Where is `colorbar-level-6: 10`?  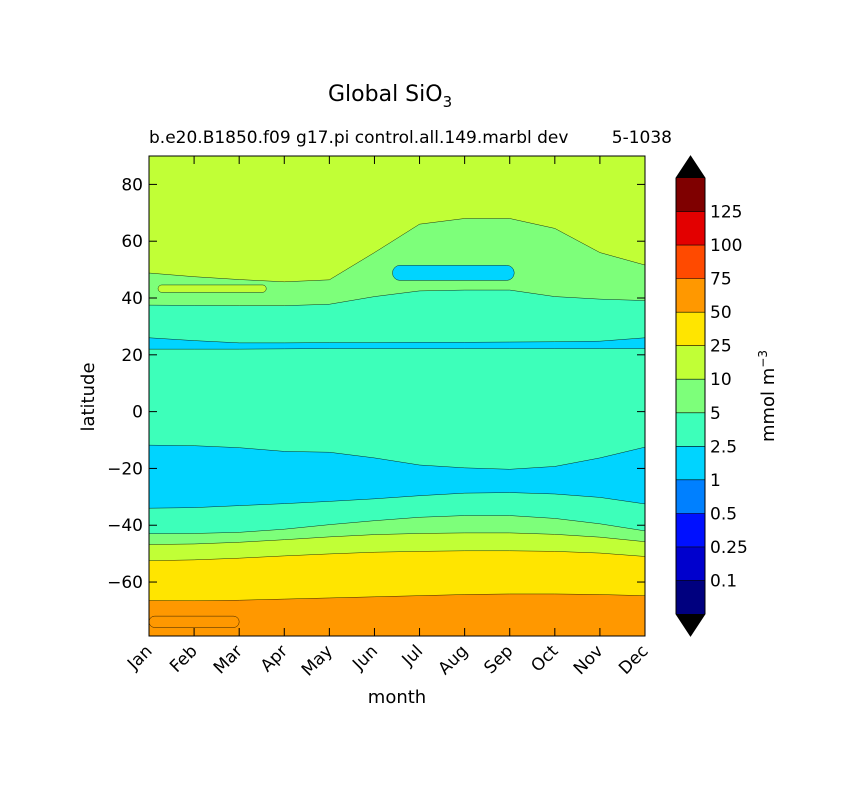
colorbar-level-6: 10 is located at coordinates (721, 380).